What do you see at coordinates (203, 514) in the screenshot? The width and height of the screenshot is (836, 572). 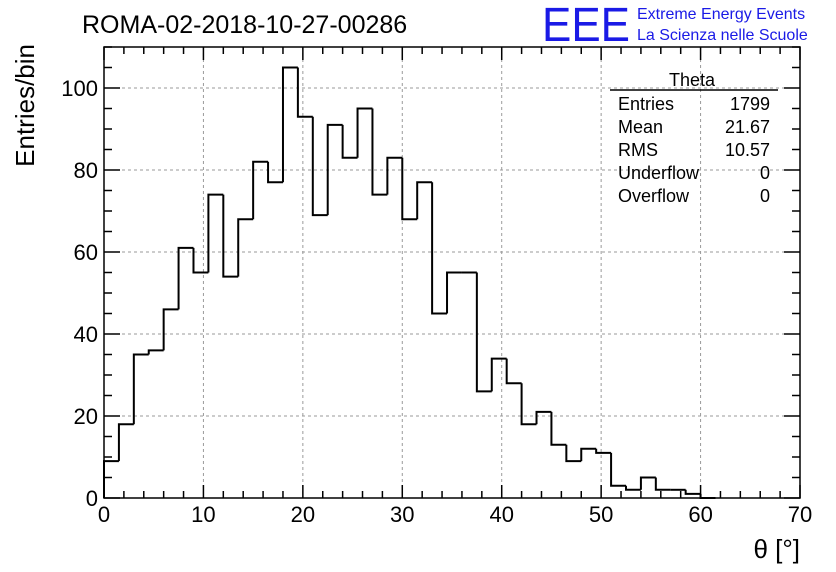 I see `x-tick-label: 10` at bounding box center [203, 514].